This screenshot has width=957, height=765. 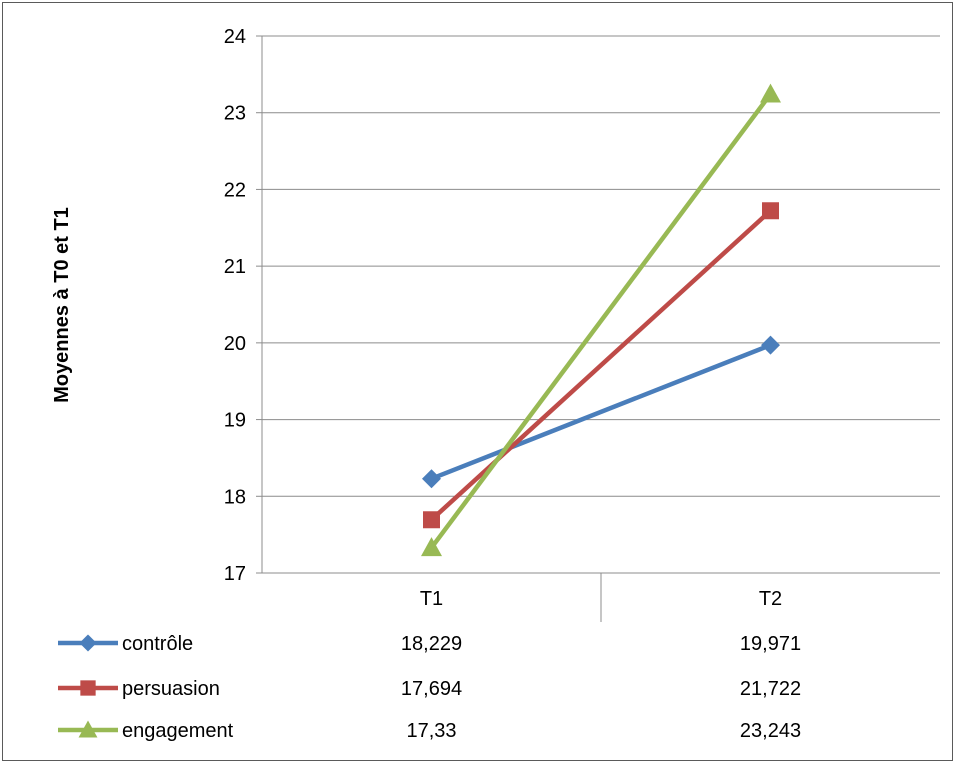 I want to click on table-cell-value: 19,971, so click(x=770, y=644).